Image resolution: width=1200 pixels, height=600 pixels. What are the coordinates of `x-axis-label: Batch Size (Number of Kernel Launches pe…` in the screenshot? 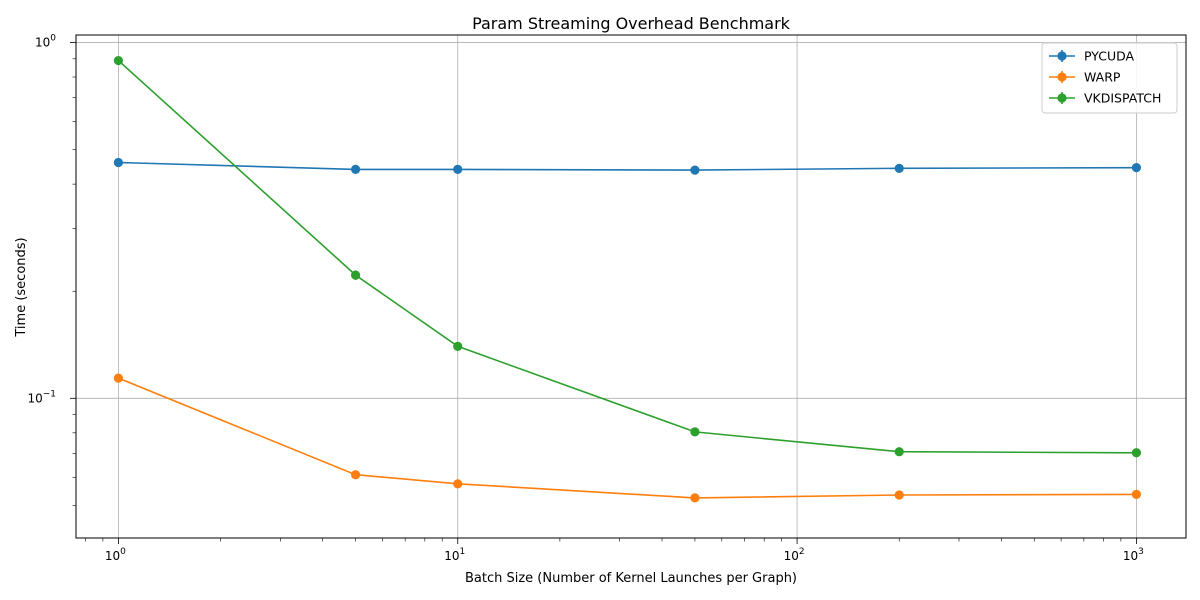 It's located at (631, 578).